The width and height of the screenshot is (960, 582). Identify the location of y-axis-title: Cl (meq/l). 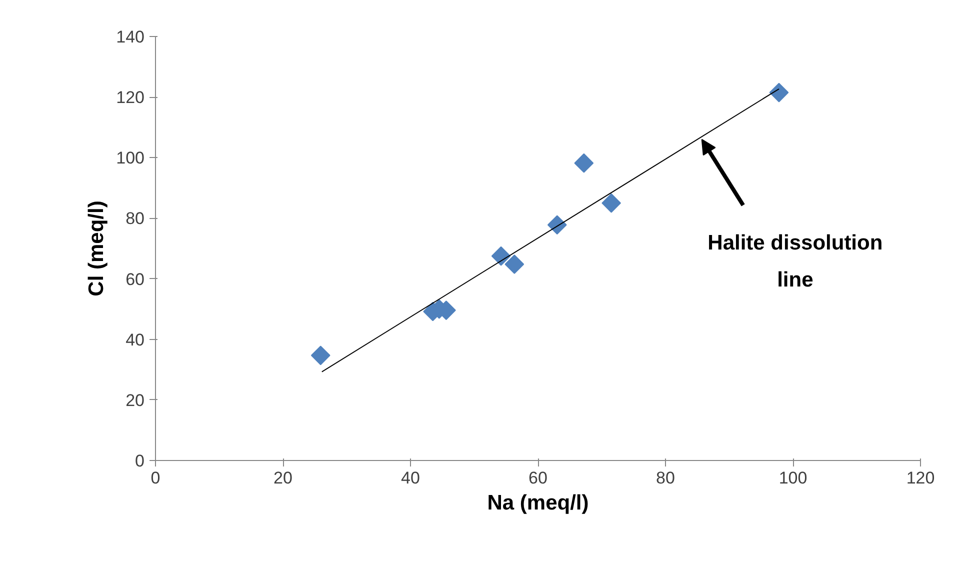
(96, 248).